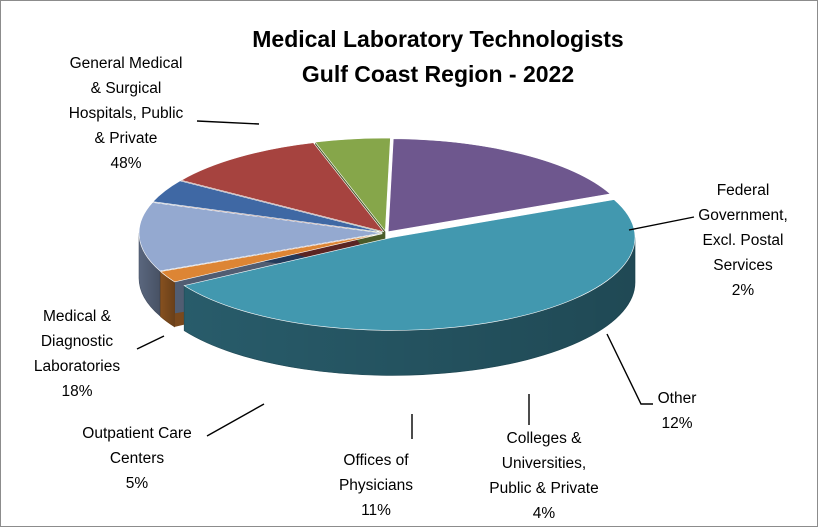 The height and width of the screenshot is (529, 820). I want to click on slice-side-federal-government, so click(167, 299).